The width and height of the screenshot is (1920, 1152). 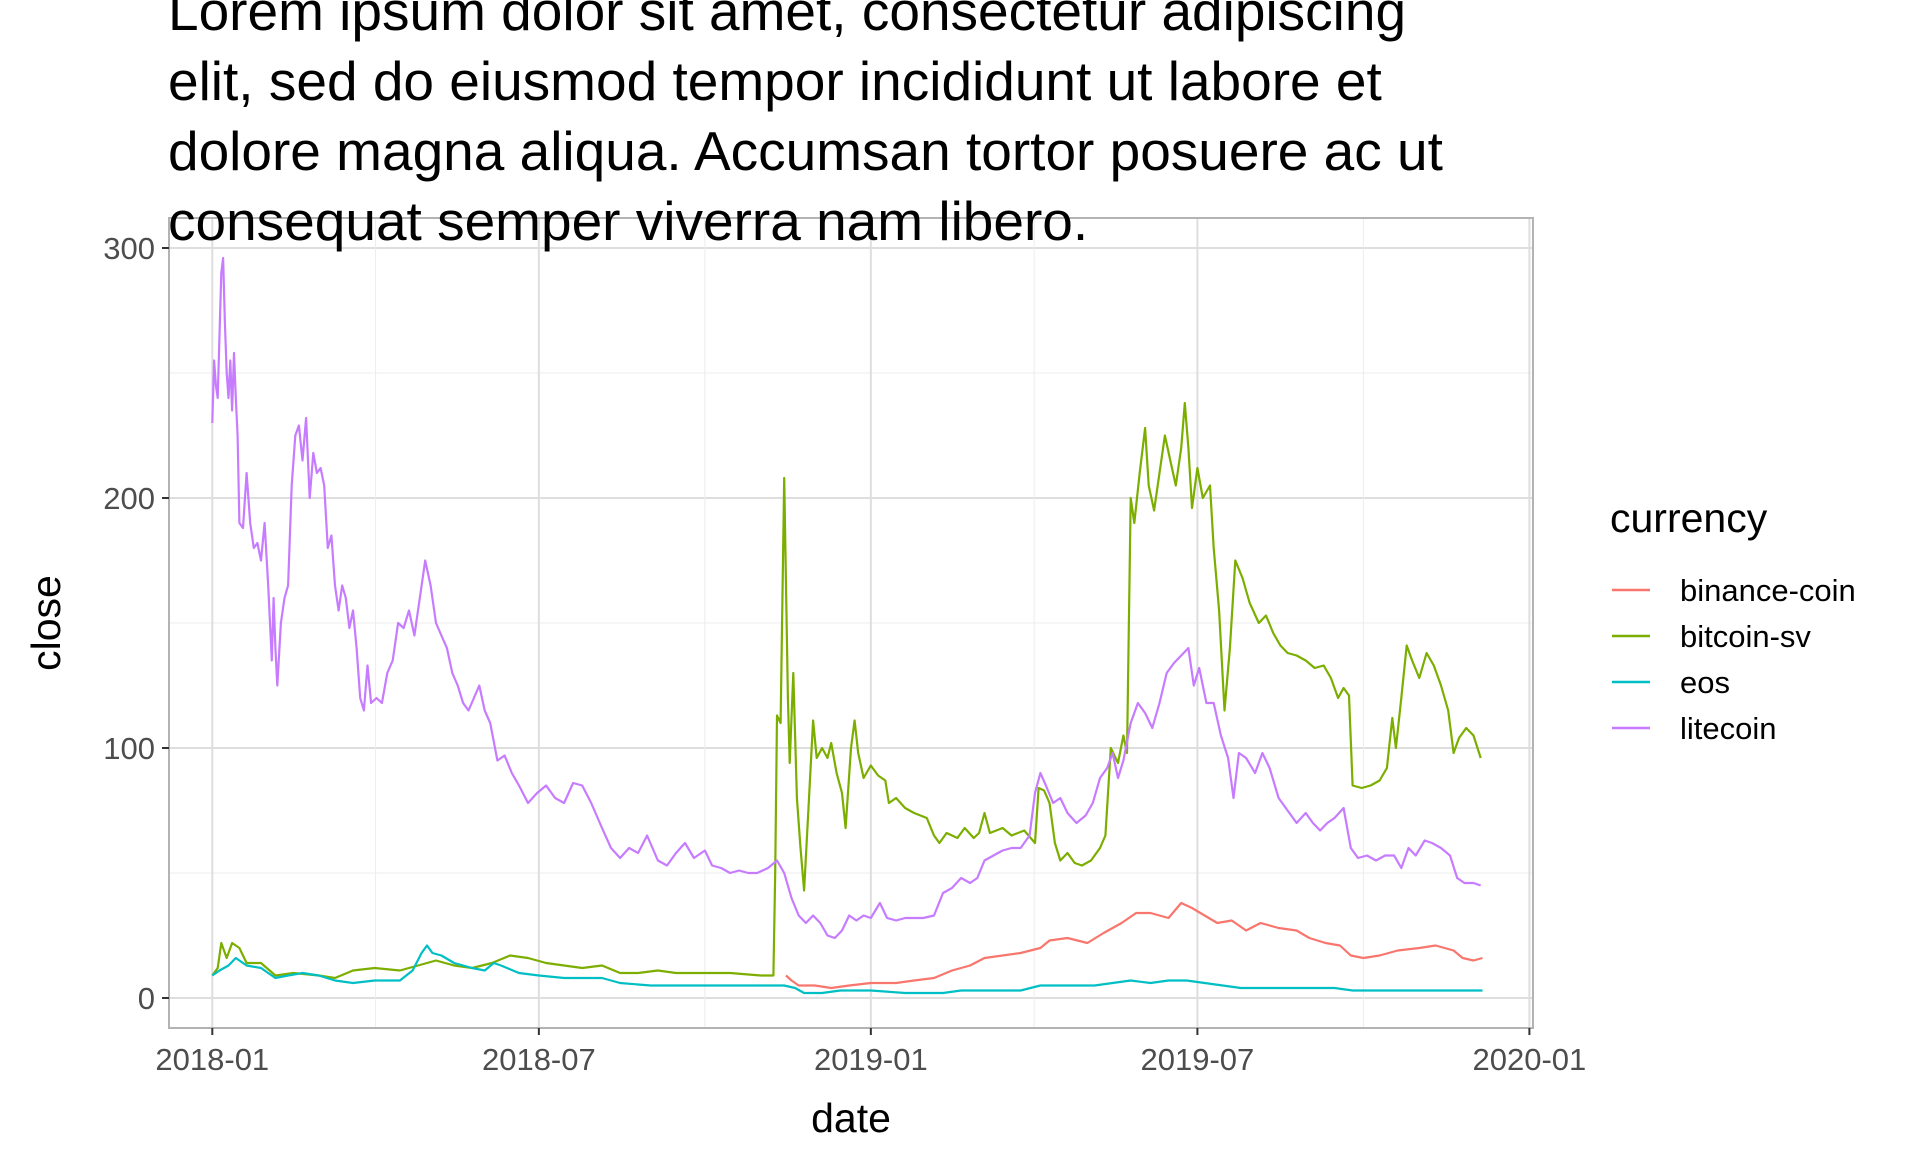 What do you see at coordinates (46, 623) in the screenshot?
I see `y-axis-title: close` at bounding box center [46, 623].